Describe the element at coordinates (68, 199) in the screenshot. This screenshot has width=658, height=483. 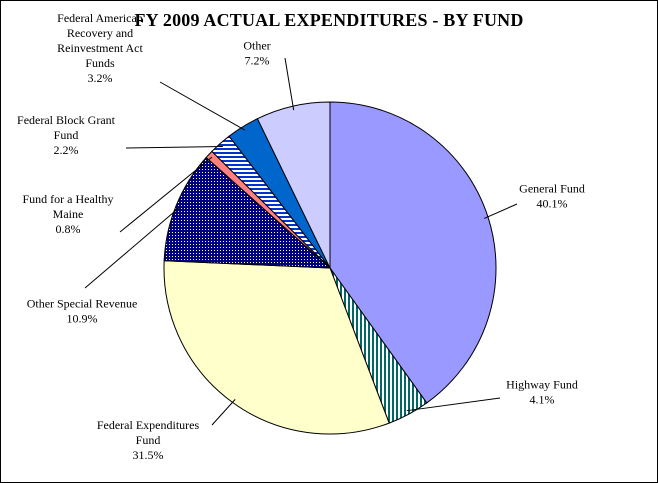
I see `slice-name-label: Fund for a Healthy` at that location.